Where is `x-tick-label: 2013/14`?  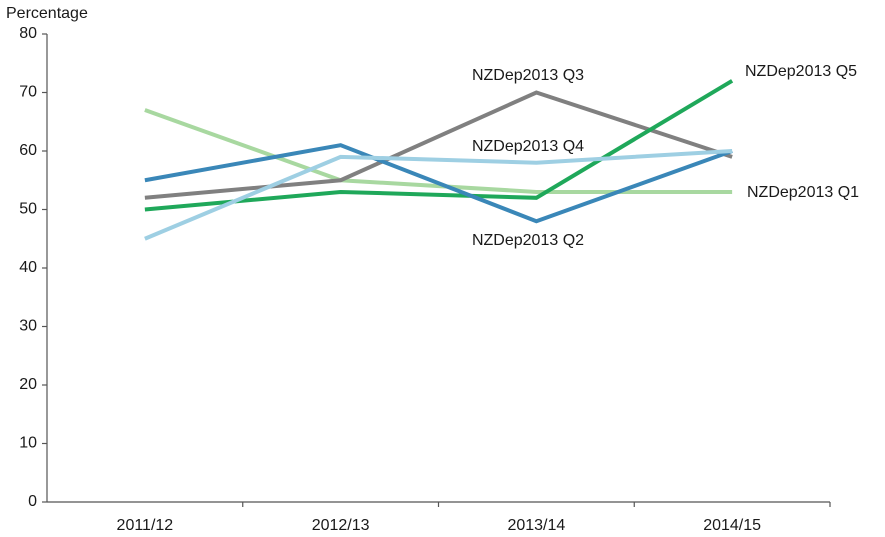 x-tick-label: 2013/14 is located at coordinates (536, 525).